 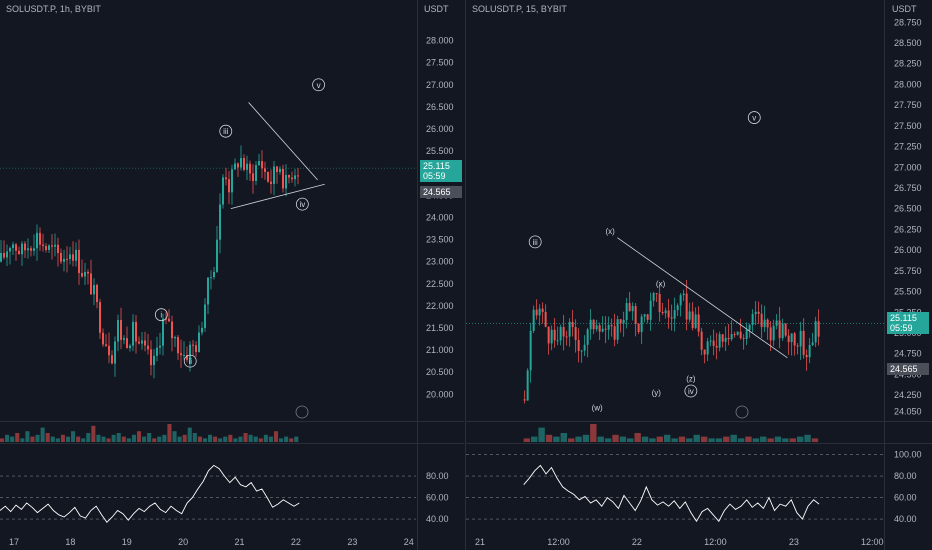 What do you see at coordinates (440, 217) in the screenshot?
I see `y-tick-label: 24.000` at bounding box center [440, 217].